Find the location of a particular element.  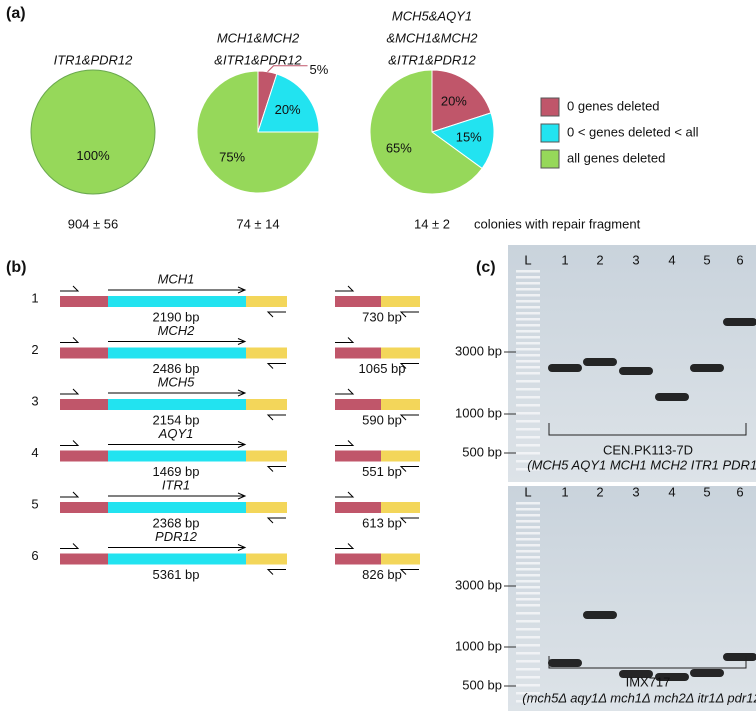

leader-line is located at coordinates (287, 69).